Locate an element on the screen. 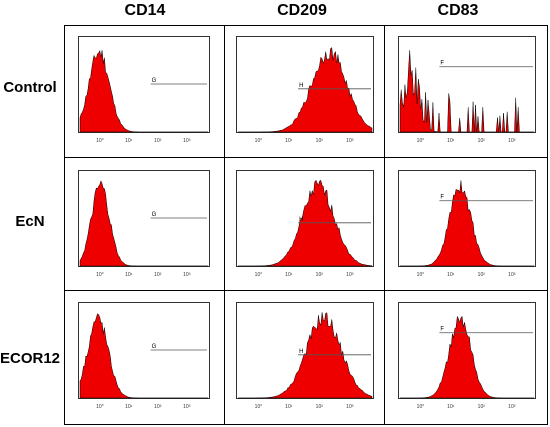 This screenshot has width=550, height=427. histogram-ecn-cd14: 10° 10¹ 10² 10³ G is located at coordinates (144, 224).